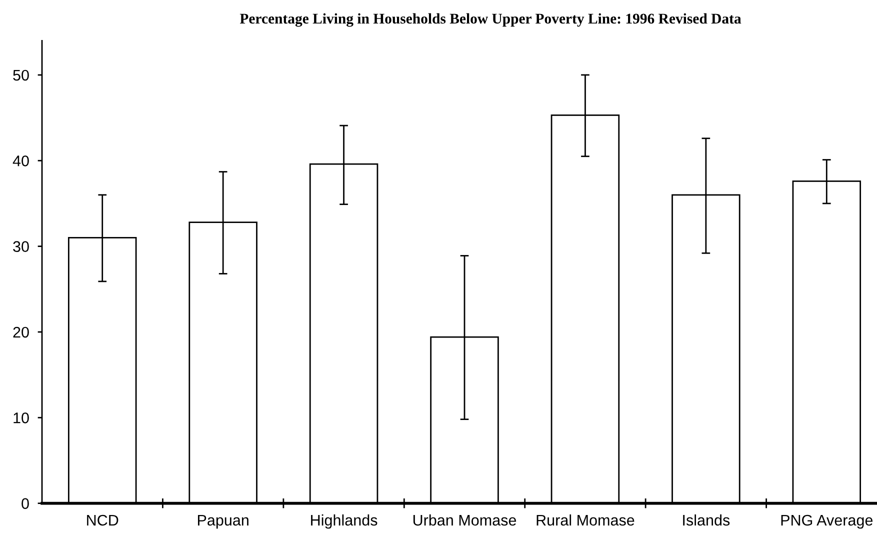  Describe the element at coordinates (21, 246) in the screenshot. I see `y-tick-label: 30` at that location.